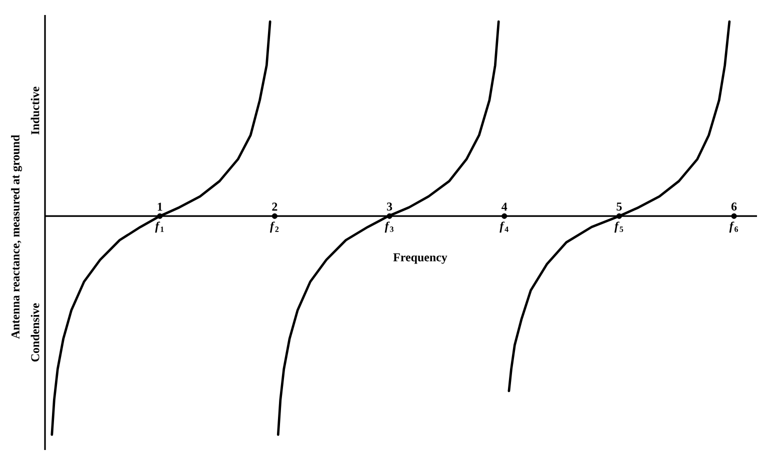  What do you see at coordinates (619, 206) in the screenshot?
I see `annotation: 5` at bounding box center [619, 206].